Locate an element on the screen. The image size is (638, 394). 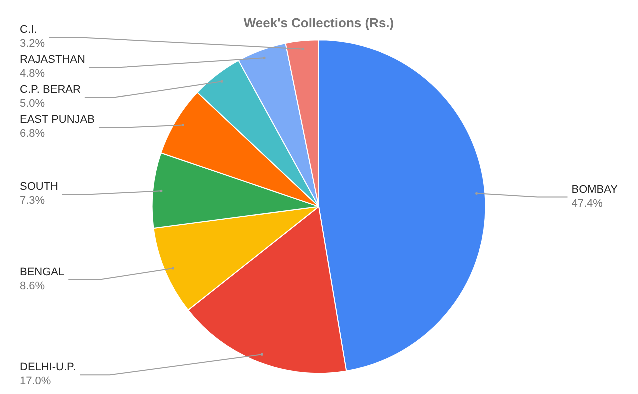
data-label: 17.0% is located at coordinates (36, 382).